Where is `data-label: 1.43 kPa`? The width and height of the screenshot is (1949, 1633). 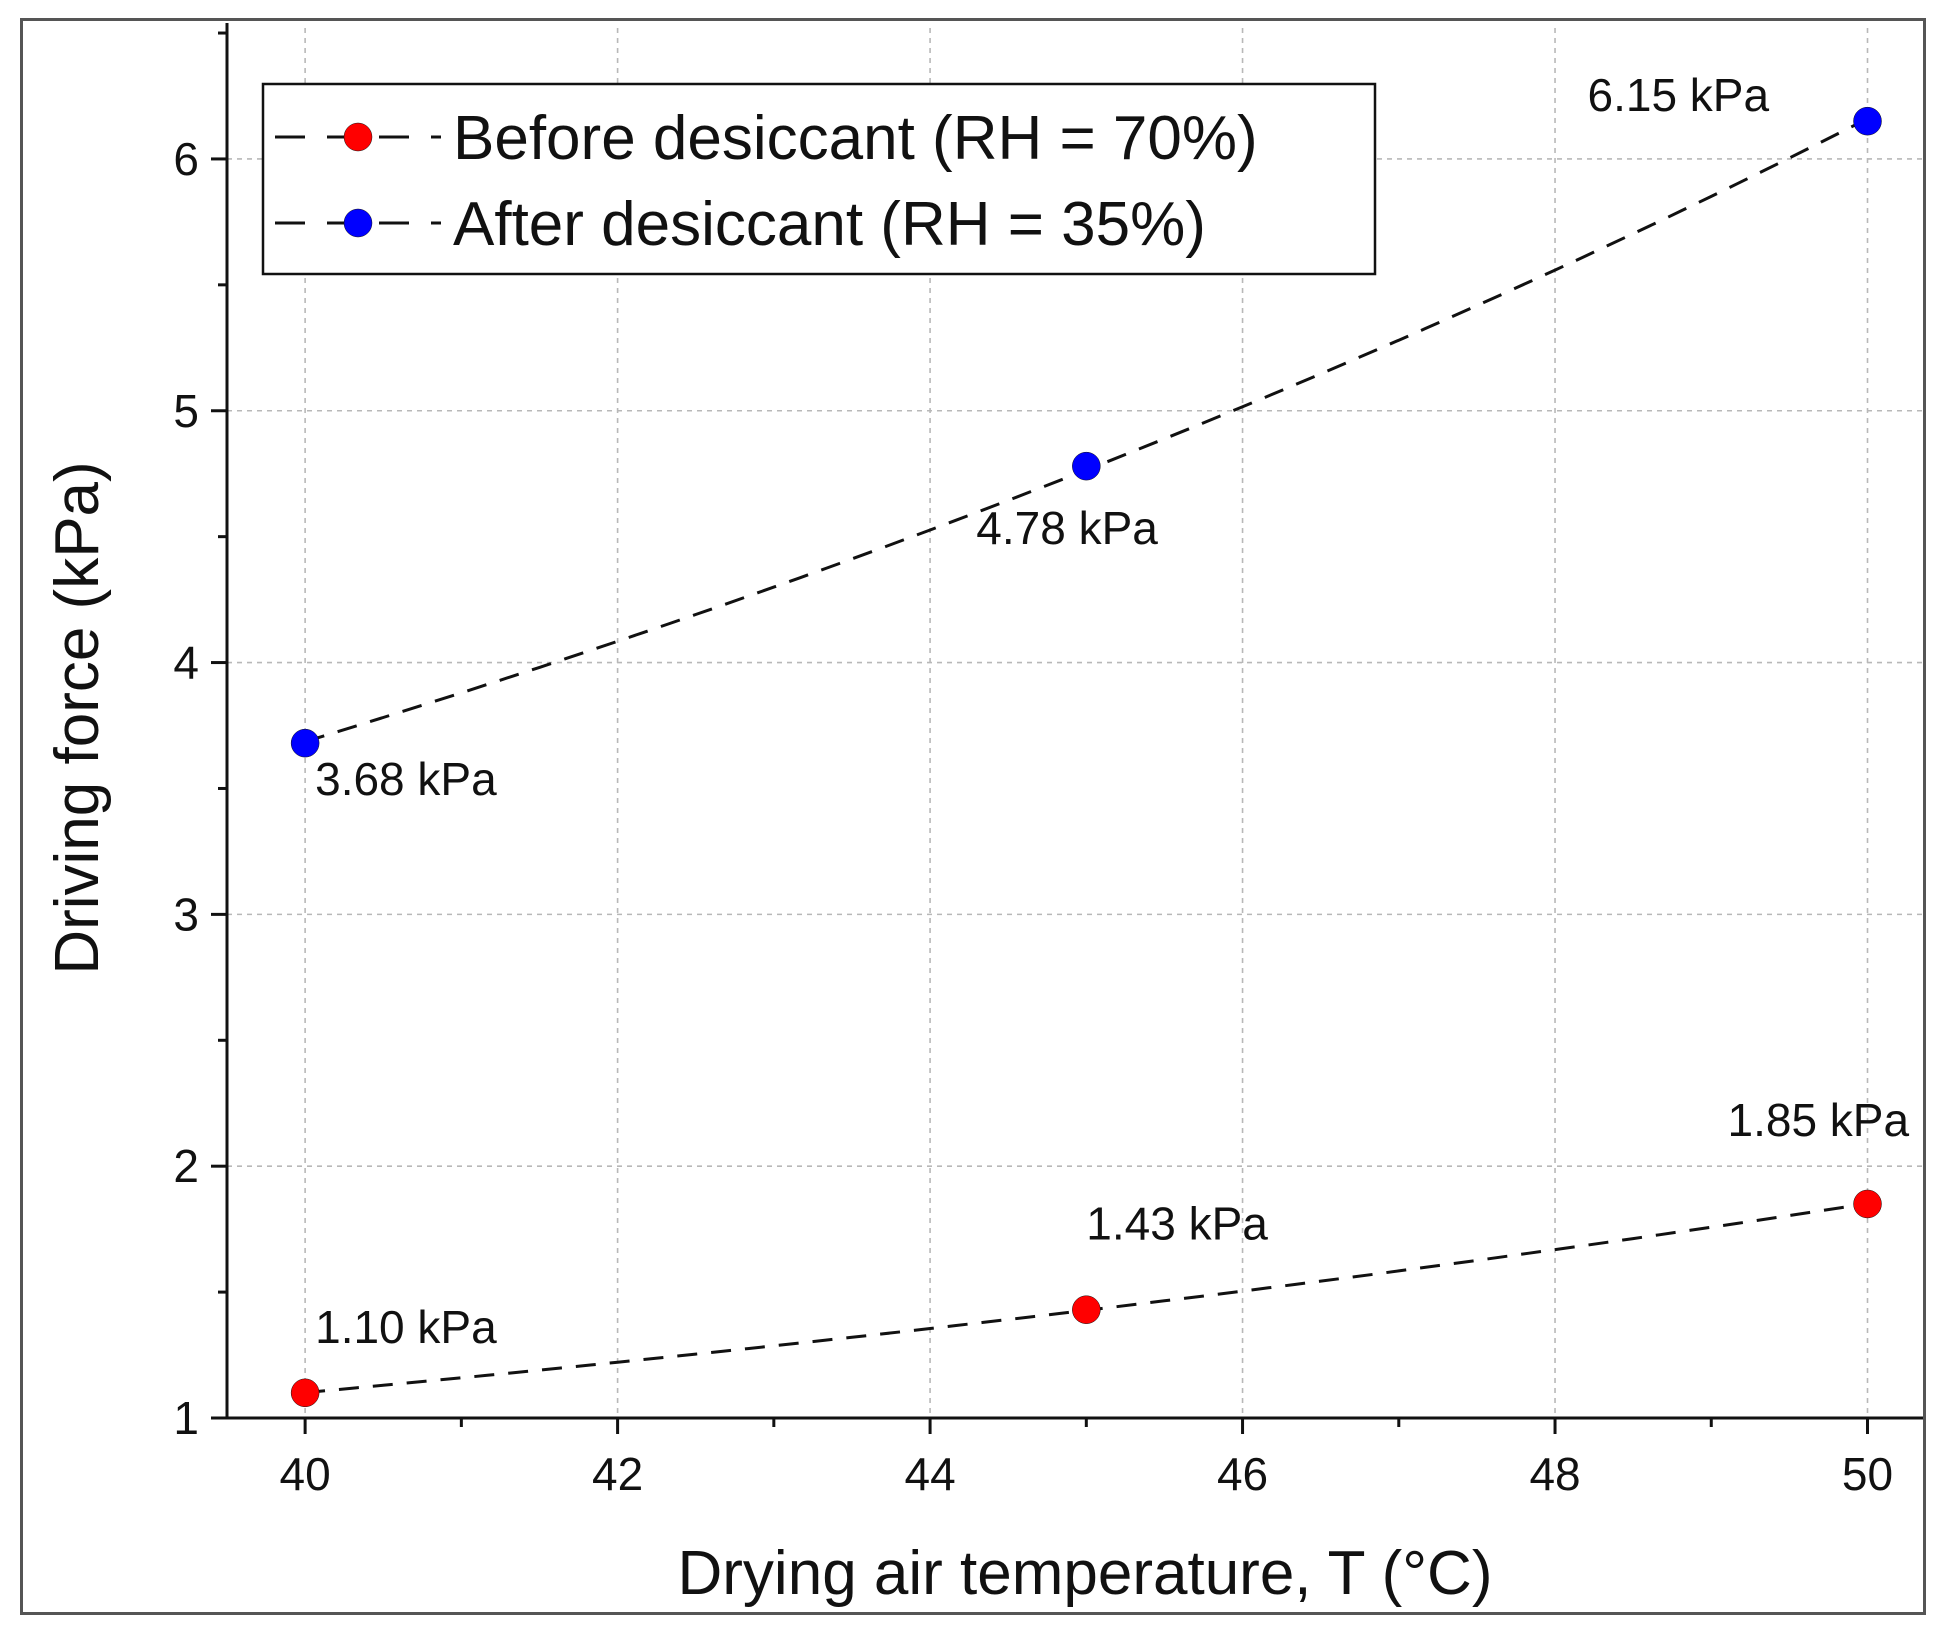
data-label: 1.43 kPa is located at coordinates (1177, 1224).